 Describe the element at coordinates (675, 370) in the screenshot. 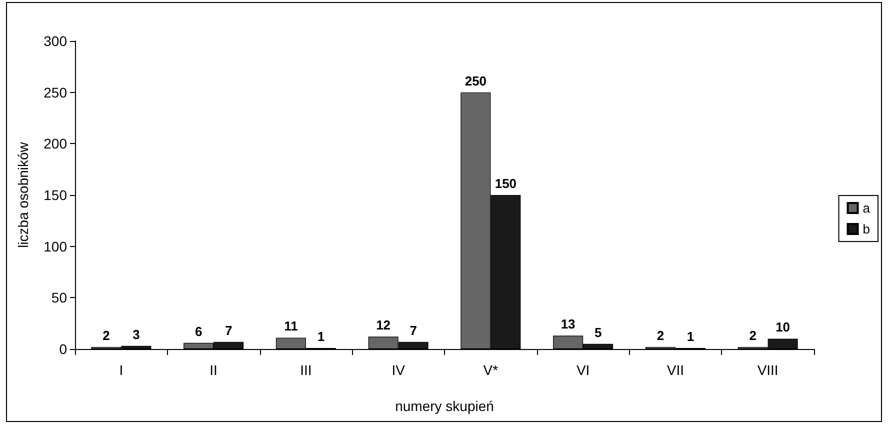

I see `x-tick-label: VII` at that location.